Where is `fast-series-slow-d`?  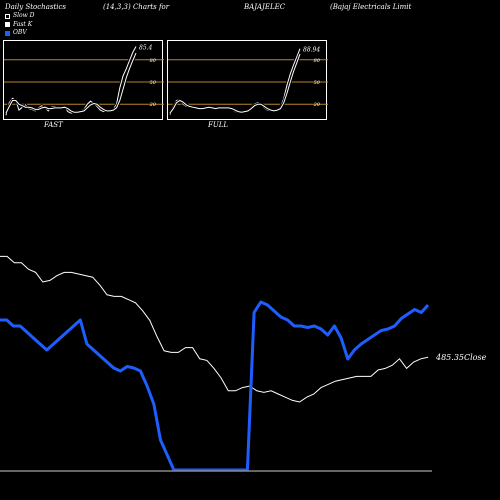 fast-series-slow-d is located at coordinates (71, 83).